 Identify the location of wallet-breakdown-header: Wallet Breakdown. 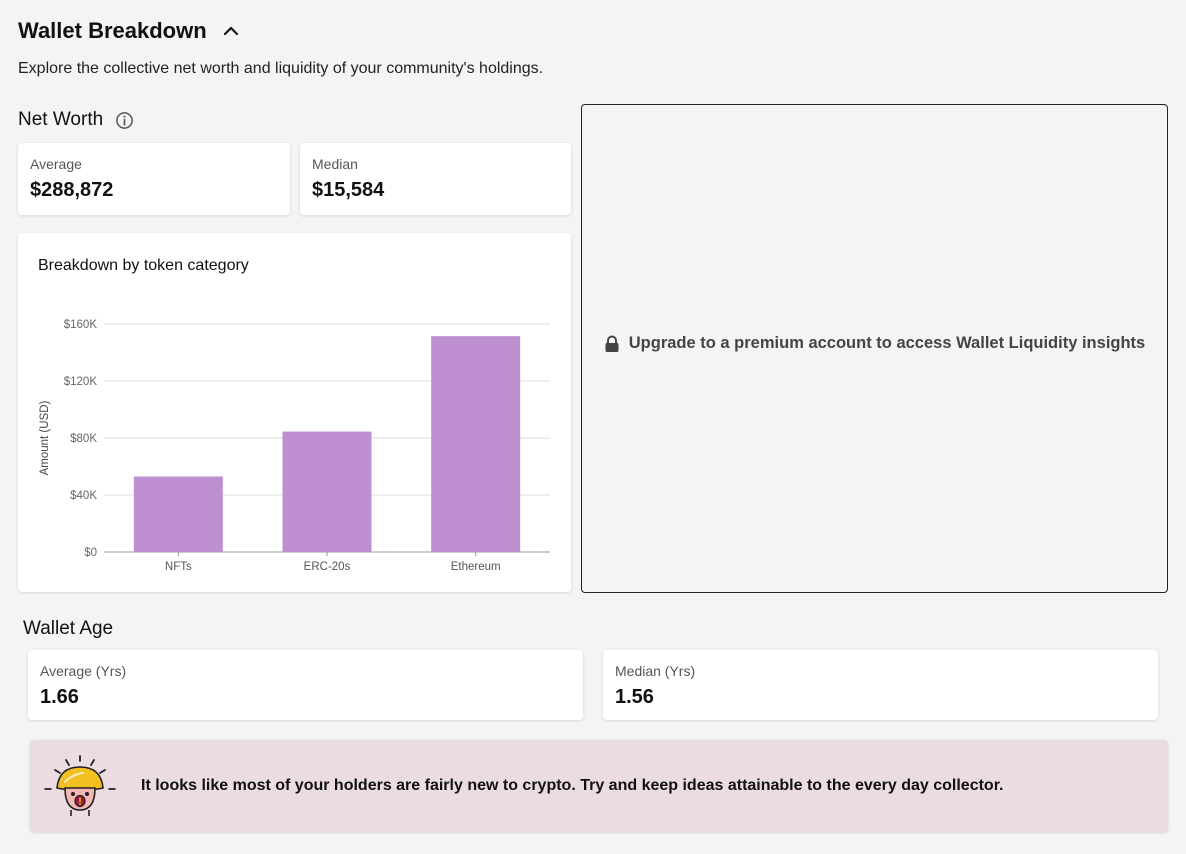
(129, 31).